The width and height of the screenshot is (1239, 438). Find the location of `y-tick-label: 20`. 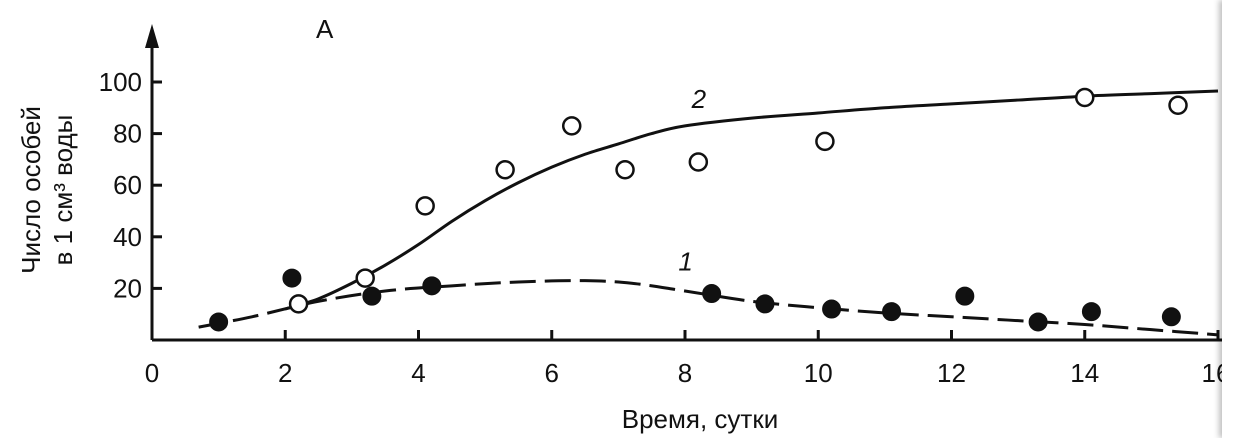

y-tick-label: 20 is located at coordinates (127, 288).